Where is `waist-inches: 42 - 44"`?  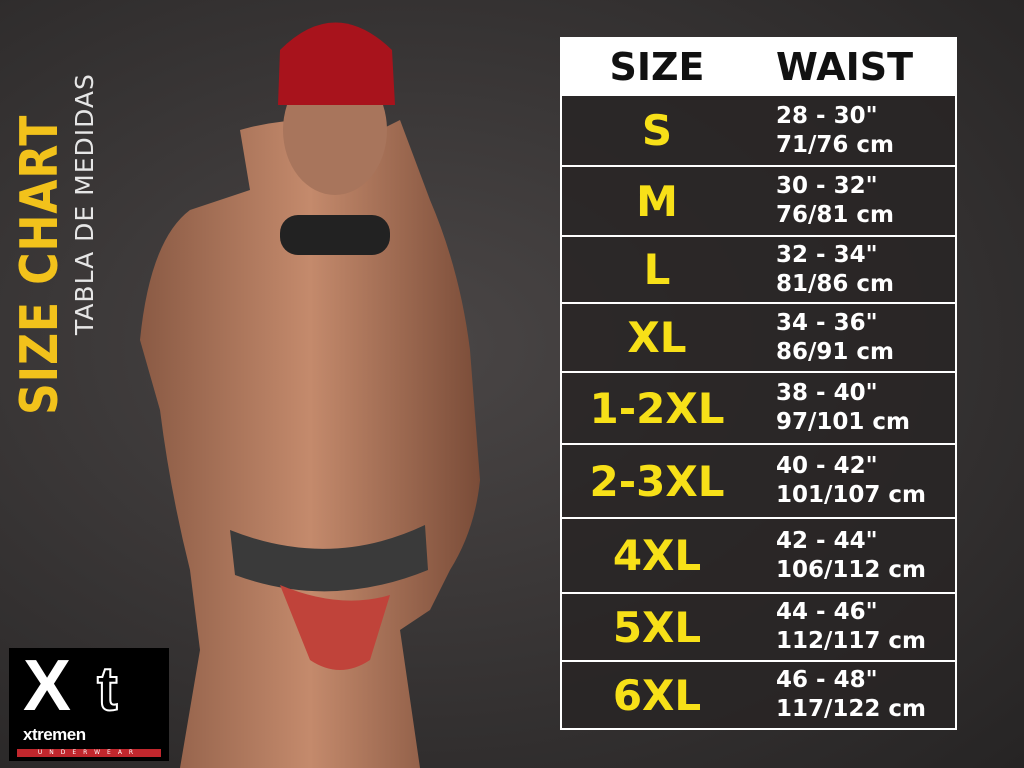 waist-inches: 42 - 44" is located at coordinates (827, 540).